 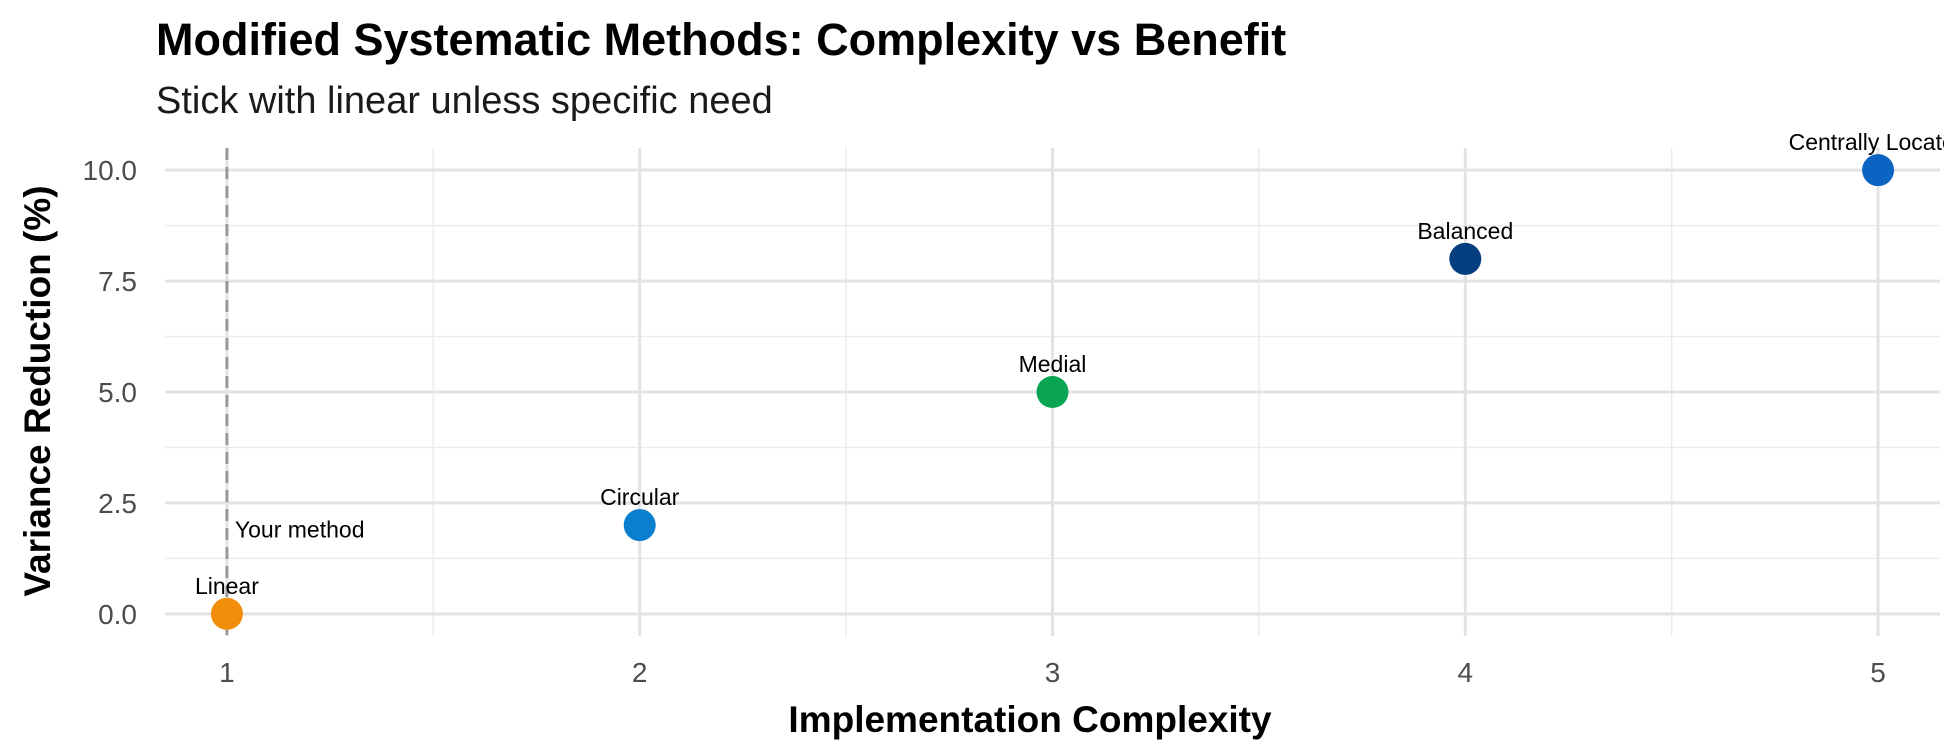 What do you see at coordinates (1878, 672) in the screenshot?
I see `x-tick-label: 5` at bounding box center [1878, 672].